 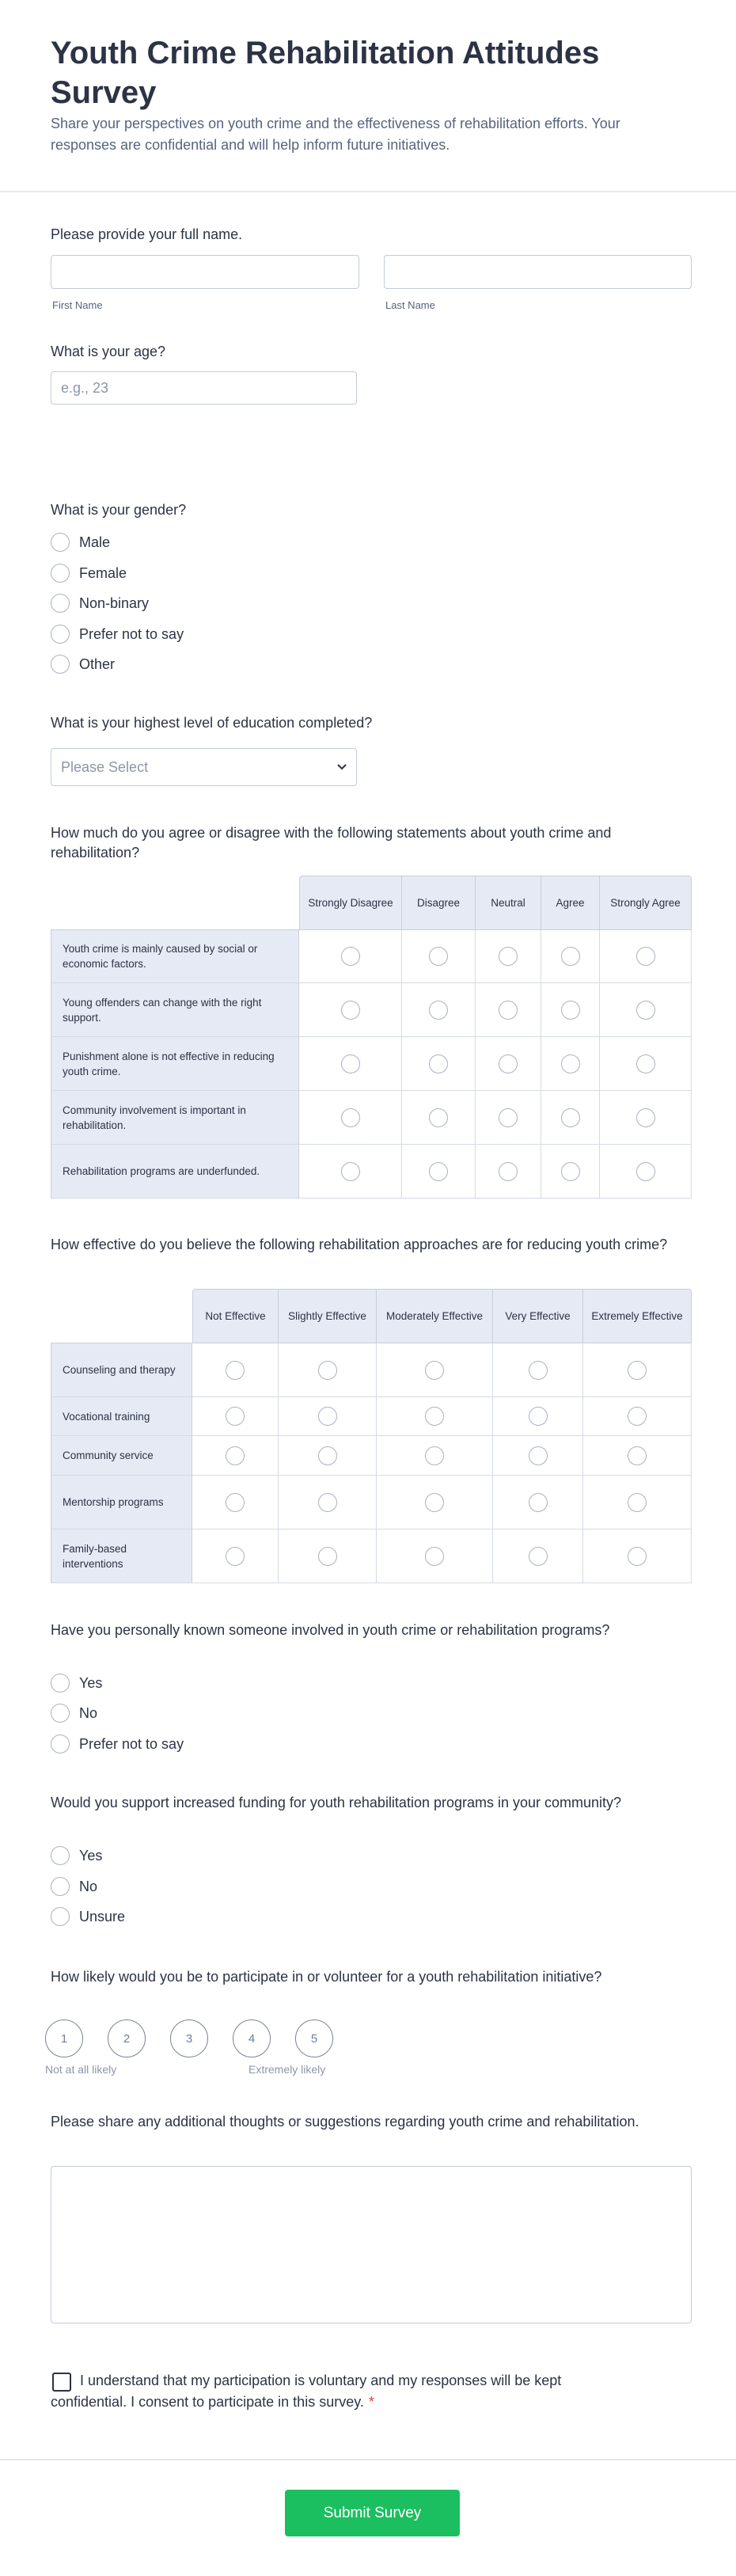 What do you see at coordinates (89, 573) in the screenshot?
I see `gender-option: Female` at bounding box center [89, 573].